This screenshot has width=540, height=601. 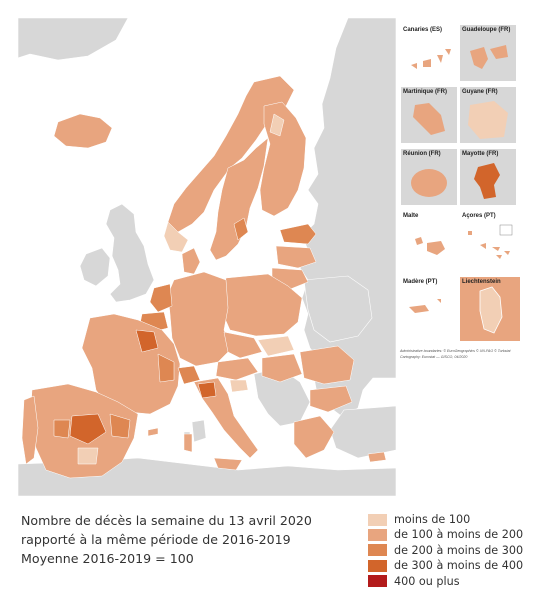 I want to click on canaries-shape, so click(x=429, y=53).